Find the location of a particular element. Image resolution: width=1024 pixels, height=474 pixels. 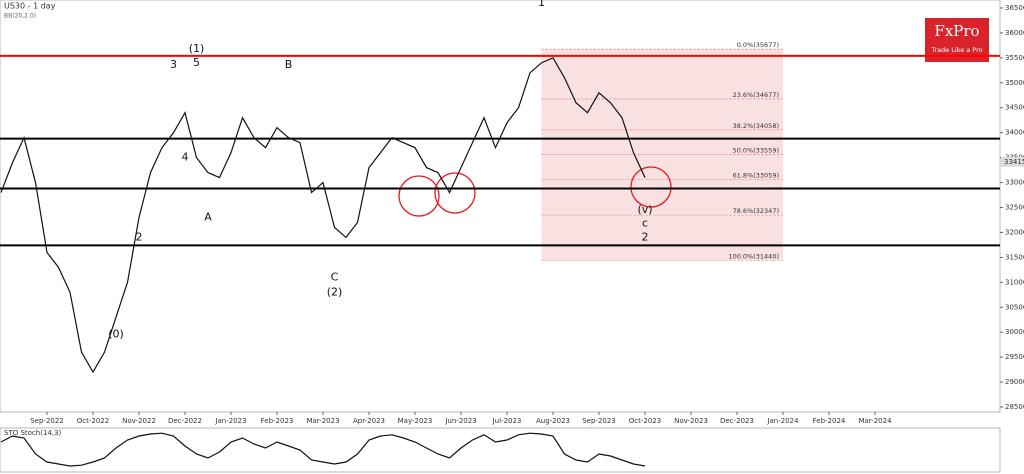

x-tick-label: Oct-2023 is located at coordinates (645, 421).